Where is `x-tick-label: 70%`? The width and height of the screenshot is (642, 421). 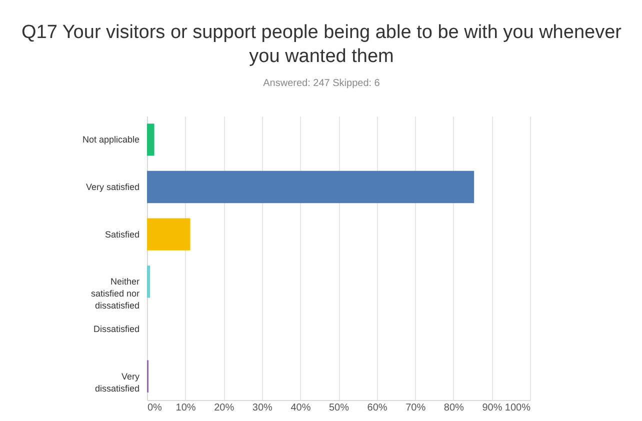 x-tick-label: 70% is located at coordinates (416, 408).